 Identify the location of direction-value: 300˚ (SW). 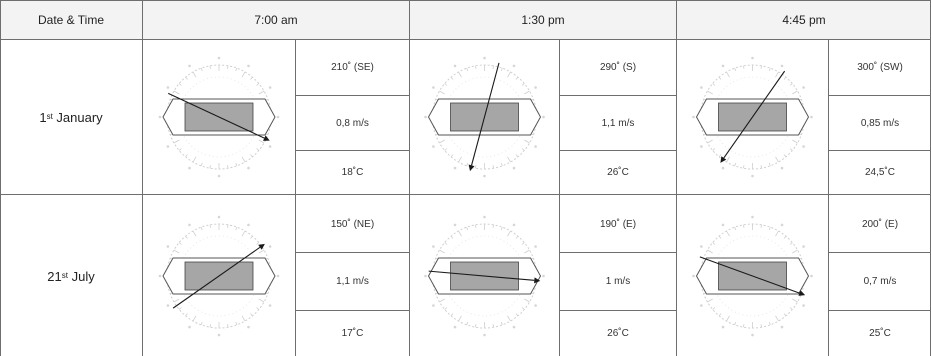
(880, 67).